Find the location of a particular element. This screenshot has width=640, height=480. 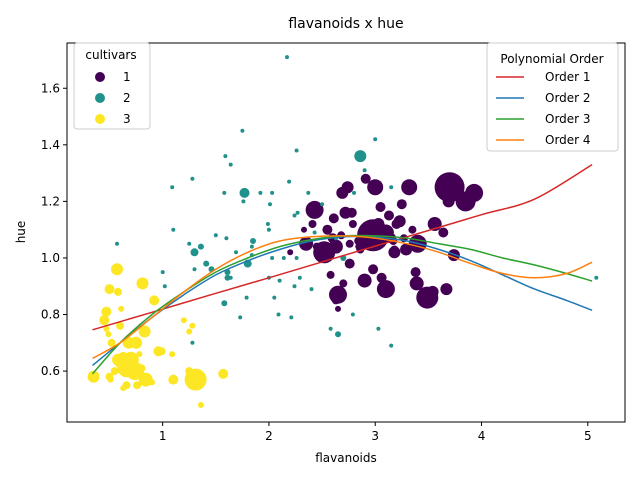

y-tick-label-5: 1.6 is located at coordinates (50, 88).